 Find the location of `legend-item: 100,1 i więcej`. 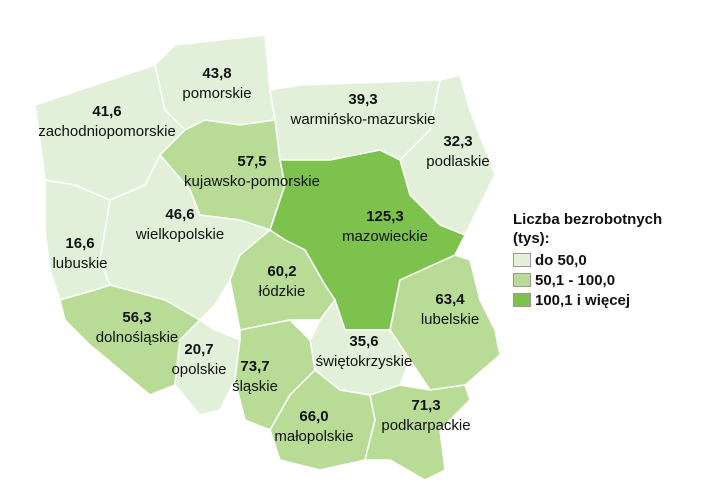

legend-item: 100,1 i więcej is located at coordinates (608, 300).